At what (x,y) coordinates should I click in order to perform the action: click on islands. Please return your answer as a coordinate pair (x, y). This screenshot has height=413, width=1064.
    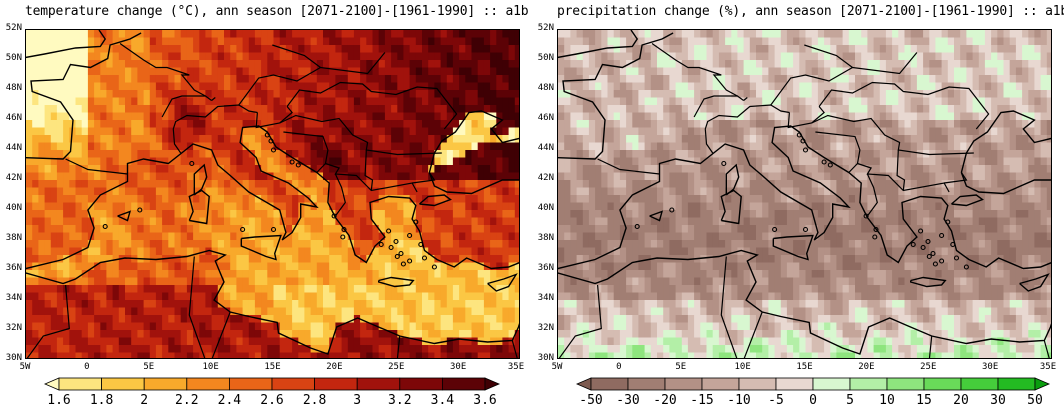
    Looking at the image, I should click on (269, 201).